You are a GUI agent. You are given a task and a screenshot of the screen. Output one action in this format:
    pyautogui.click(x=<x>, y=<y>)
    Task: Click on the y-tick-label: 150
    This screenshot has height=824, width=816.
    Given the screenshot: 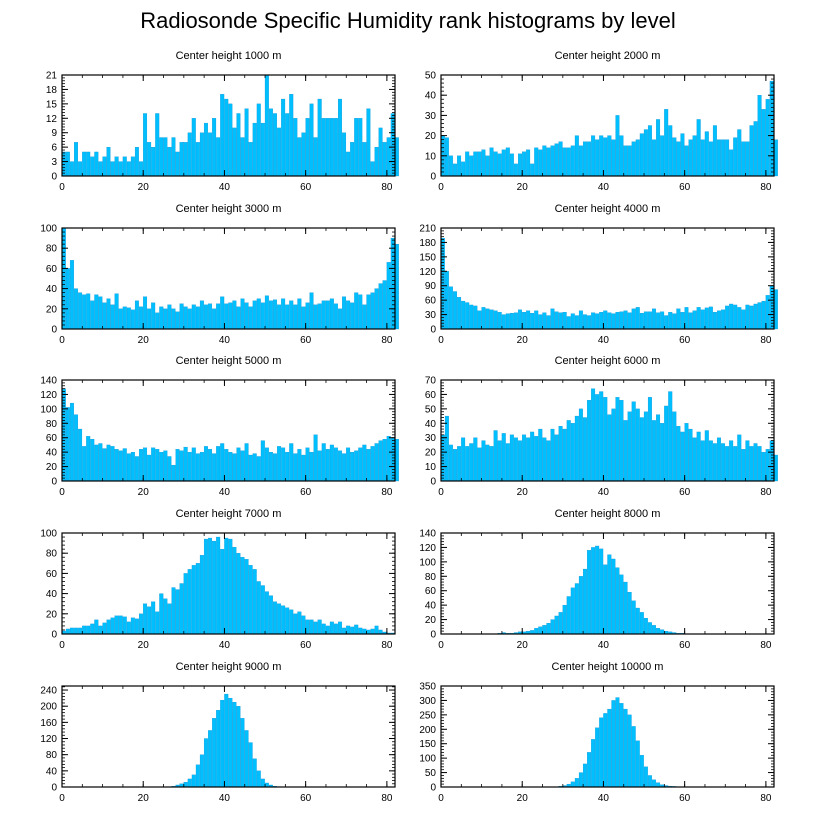 What is the action you would take?
    pyautogui.click(x=427, y=744)
    